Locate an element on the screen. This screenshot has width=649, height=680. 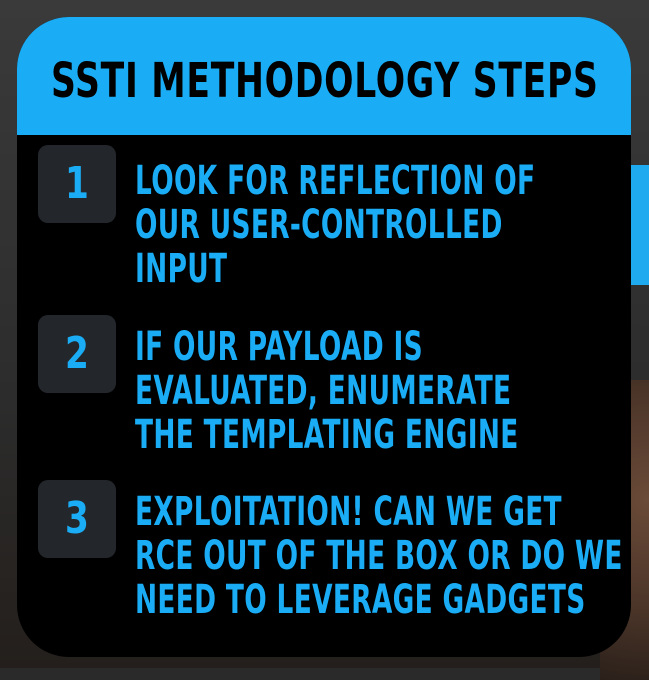
step-line: RCE OUT OF THE BOX OR DO WE is located at coordinates (379, 556).